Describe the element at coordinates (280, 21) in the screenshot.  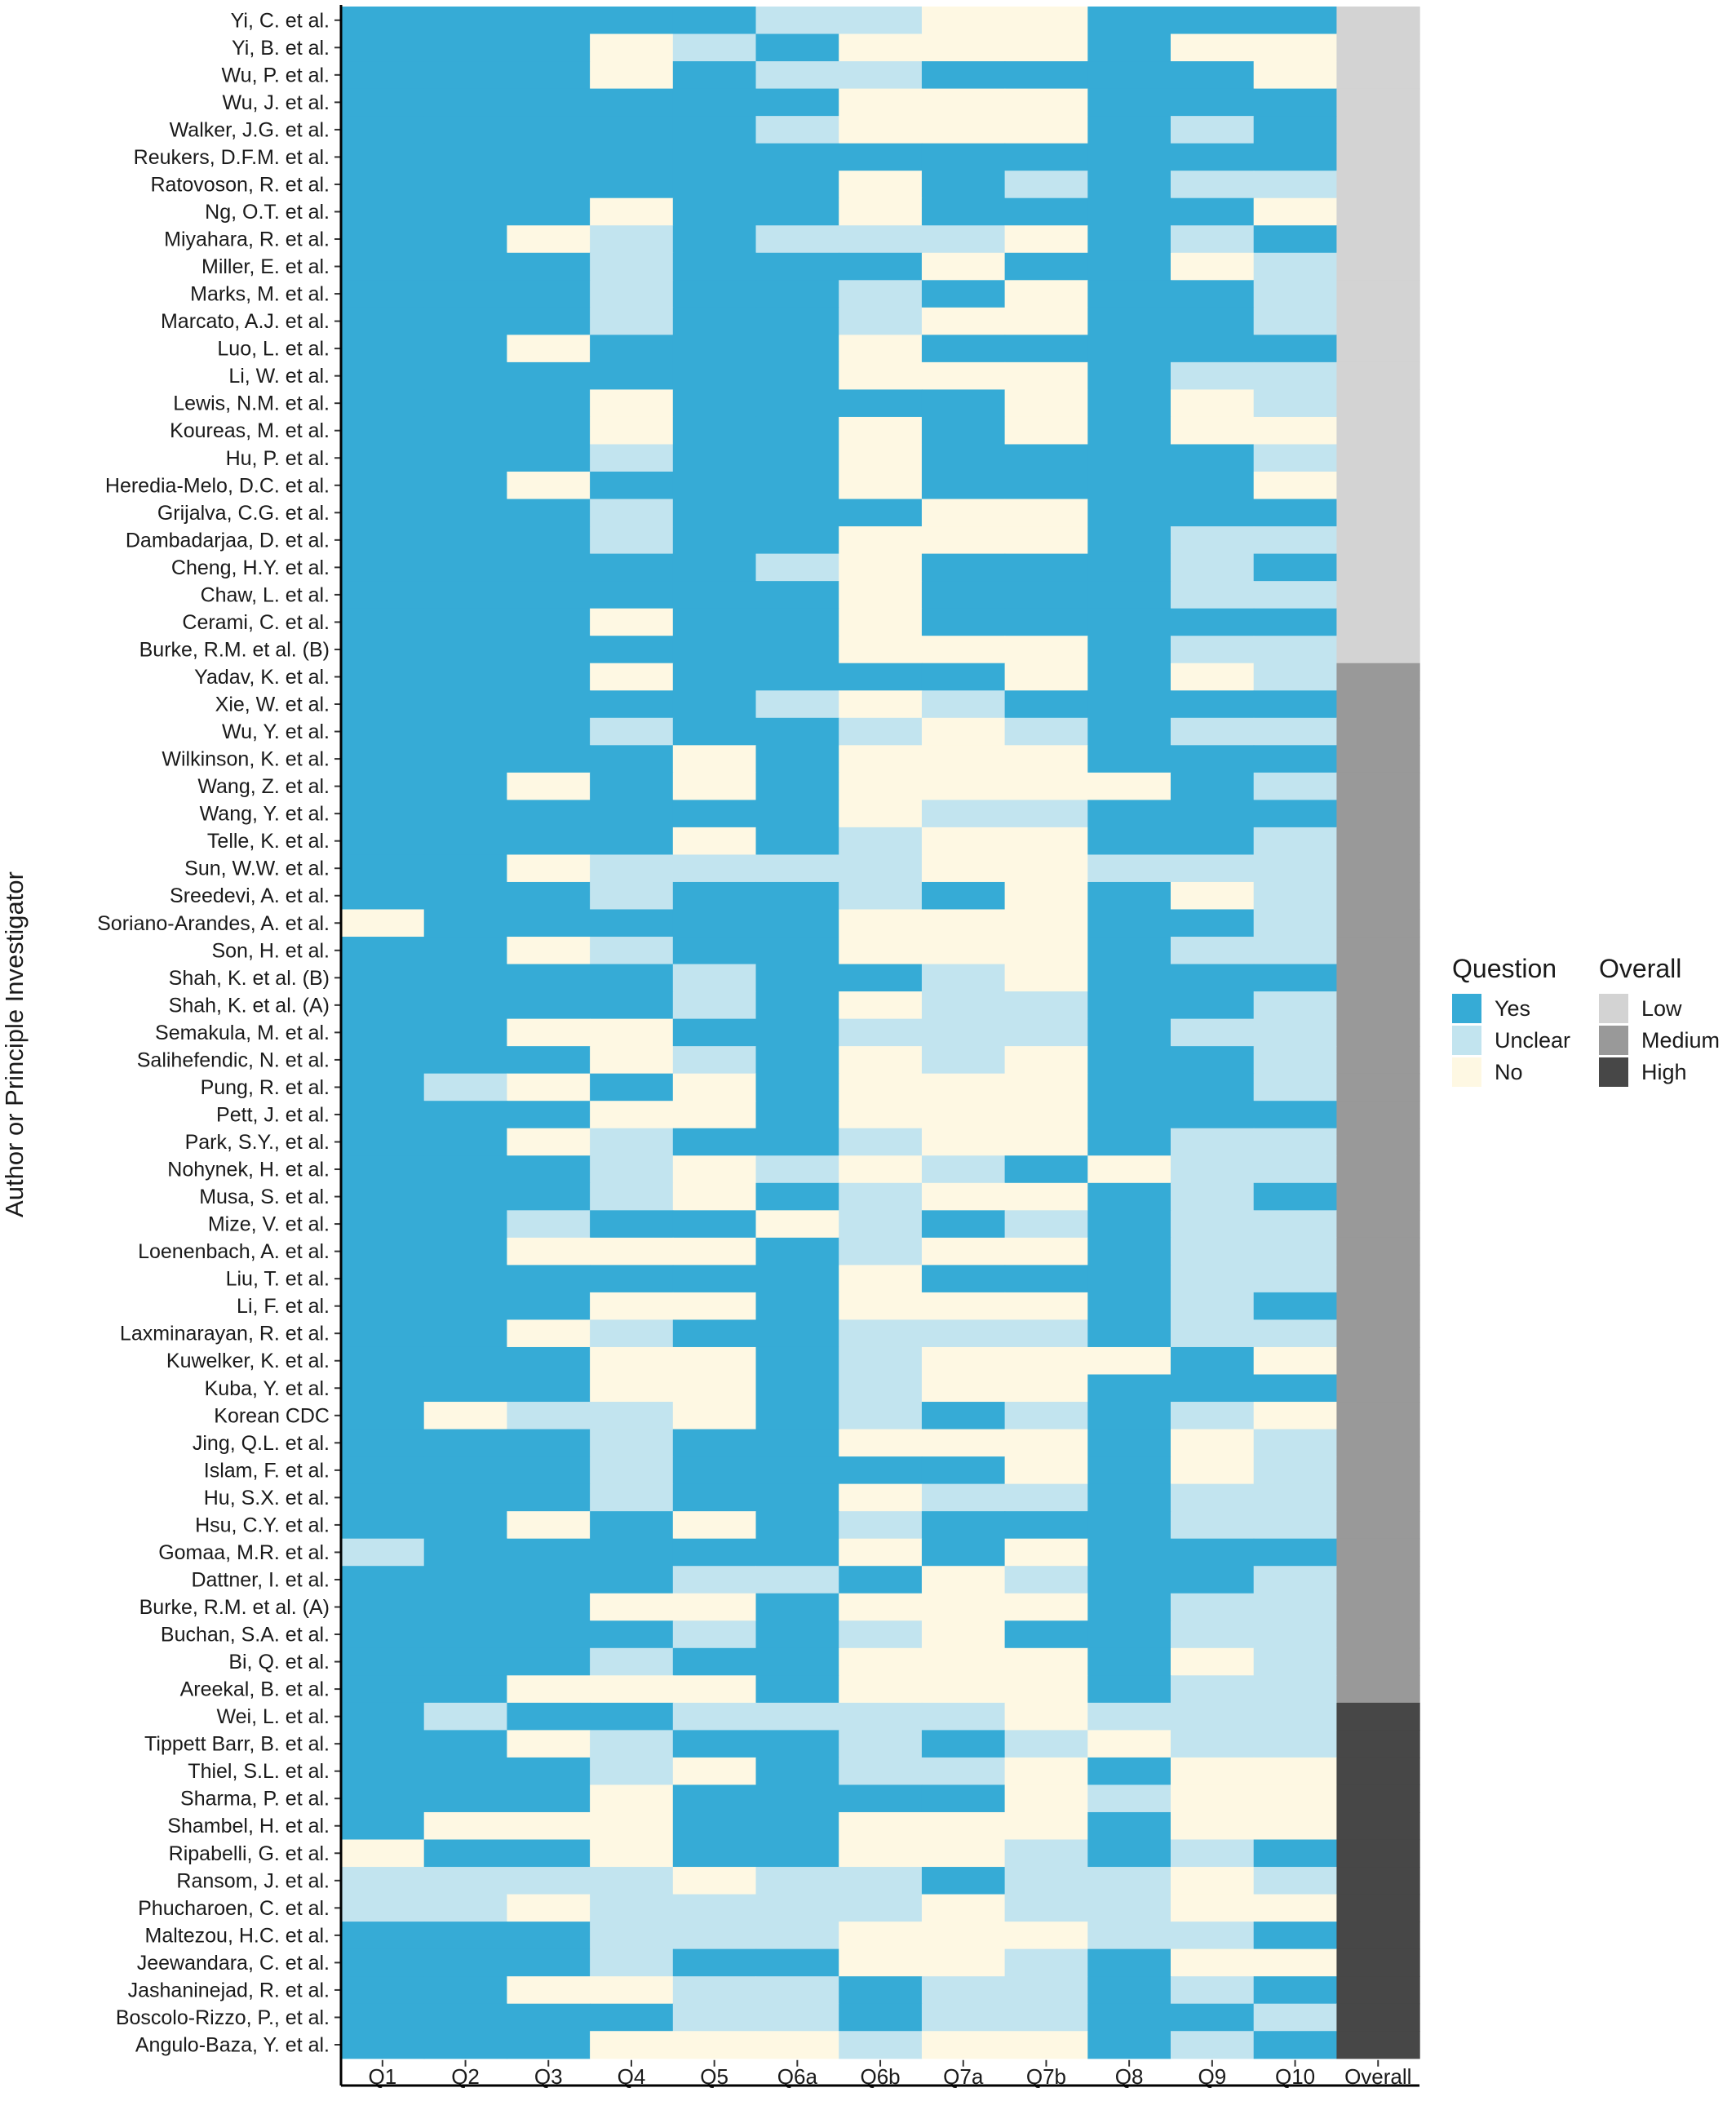
I see `row-label: Yi, C. et al.` at that location.